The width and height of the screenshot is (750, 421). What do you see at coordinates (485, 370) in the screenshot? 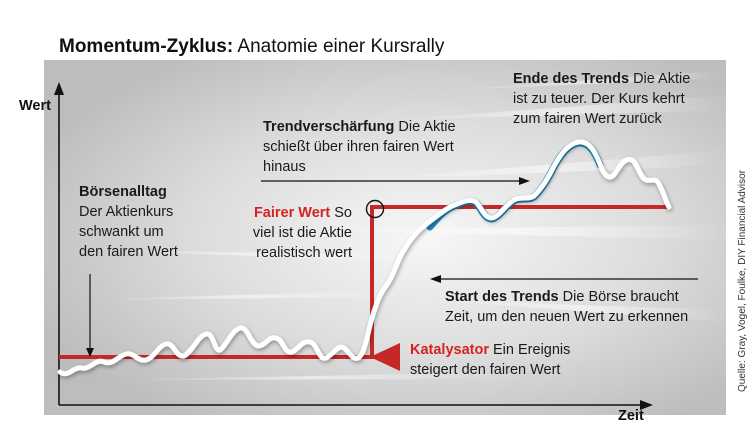
I see `katalysator-line2: steigert den fairen Wert` at bounding box center [485, 370].